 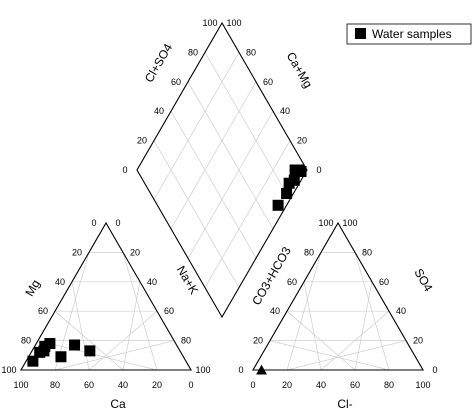 What do you see at coordinates (209, 23) in the screenshot?
I see `tick-label-clso4: 100` at bounding box center [209, 23].